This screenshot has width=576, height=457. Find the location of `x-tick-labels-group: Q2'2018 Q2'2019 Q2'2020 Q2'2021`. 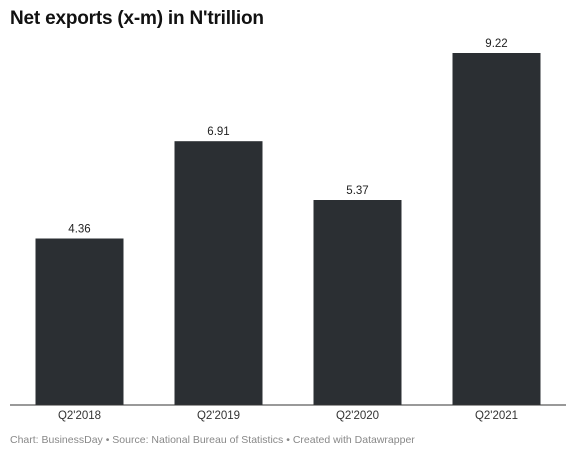

x-tick-labels-group: Q2'2018 Q2'2019 Q2'2020 Q2'2021 is located at coordinates (288, 416).